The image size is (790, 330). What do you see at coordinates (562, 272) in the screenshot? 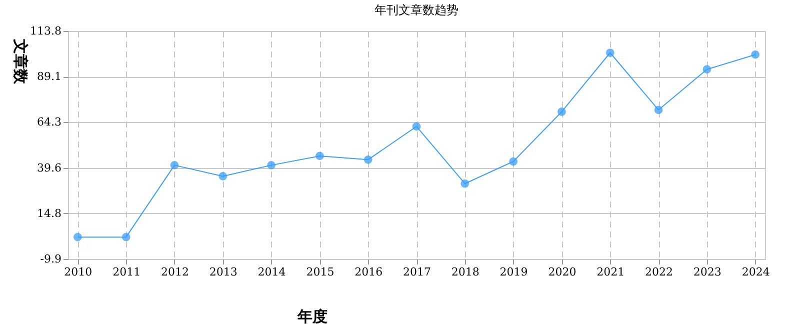
I see `x-tick-label: 2020` at bounding box center [562, 272].